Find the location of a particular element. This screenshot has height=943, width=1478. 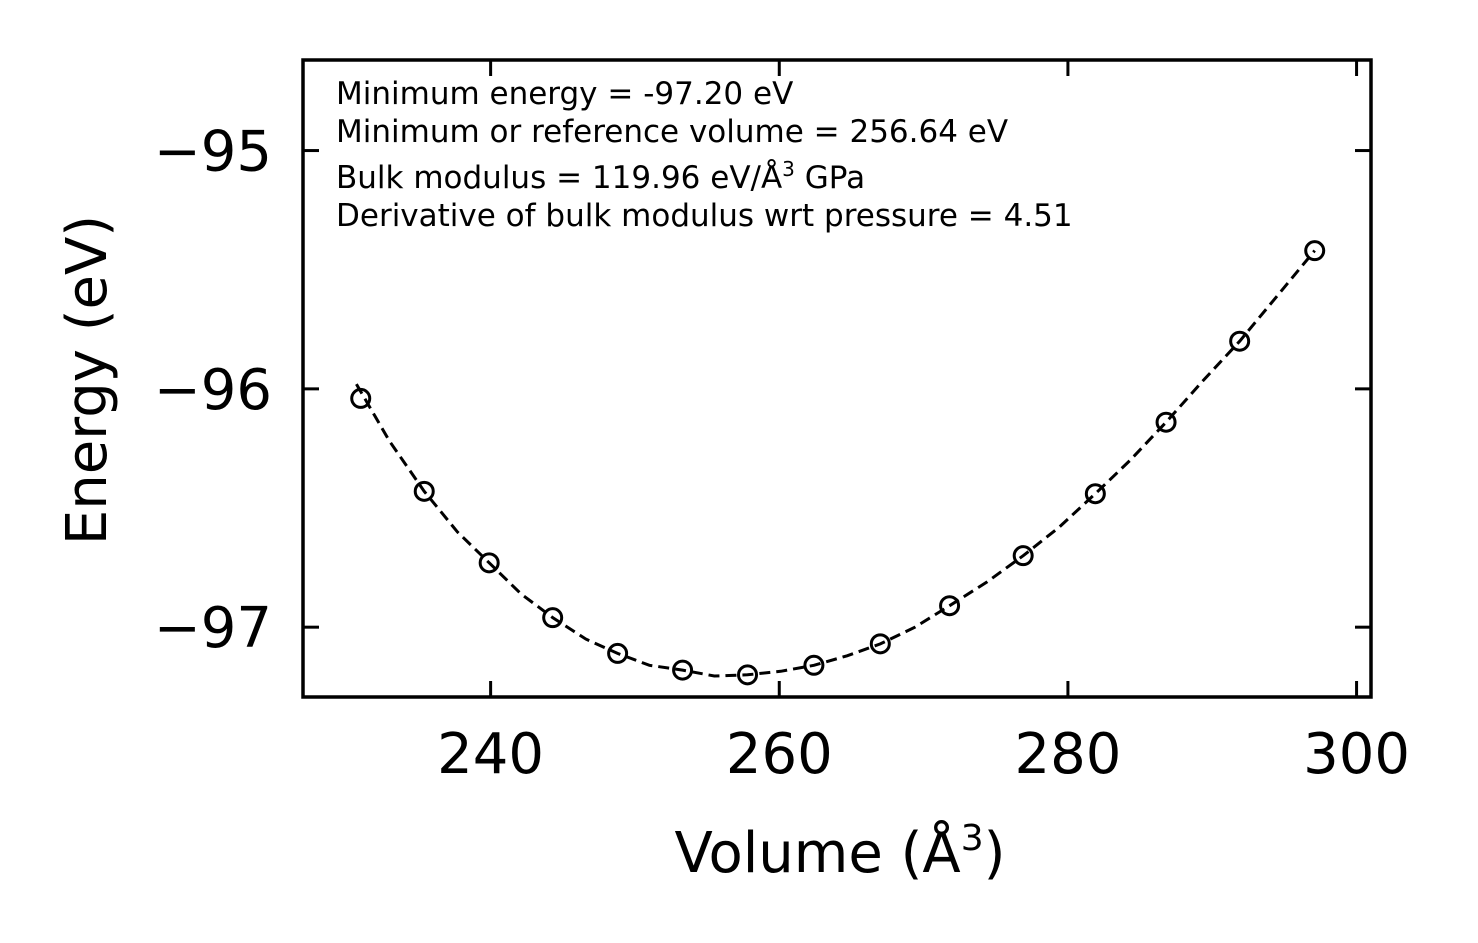

annotation-min-energy: Minimum energy = -97.20 eV is located at coordinates (564, 94).